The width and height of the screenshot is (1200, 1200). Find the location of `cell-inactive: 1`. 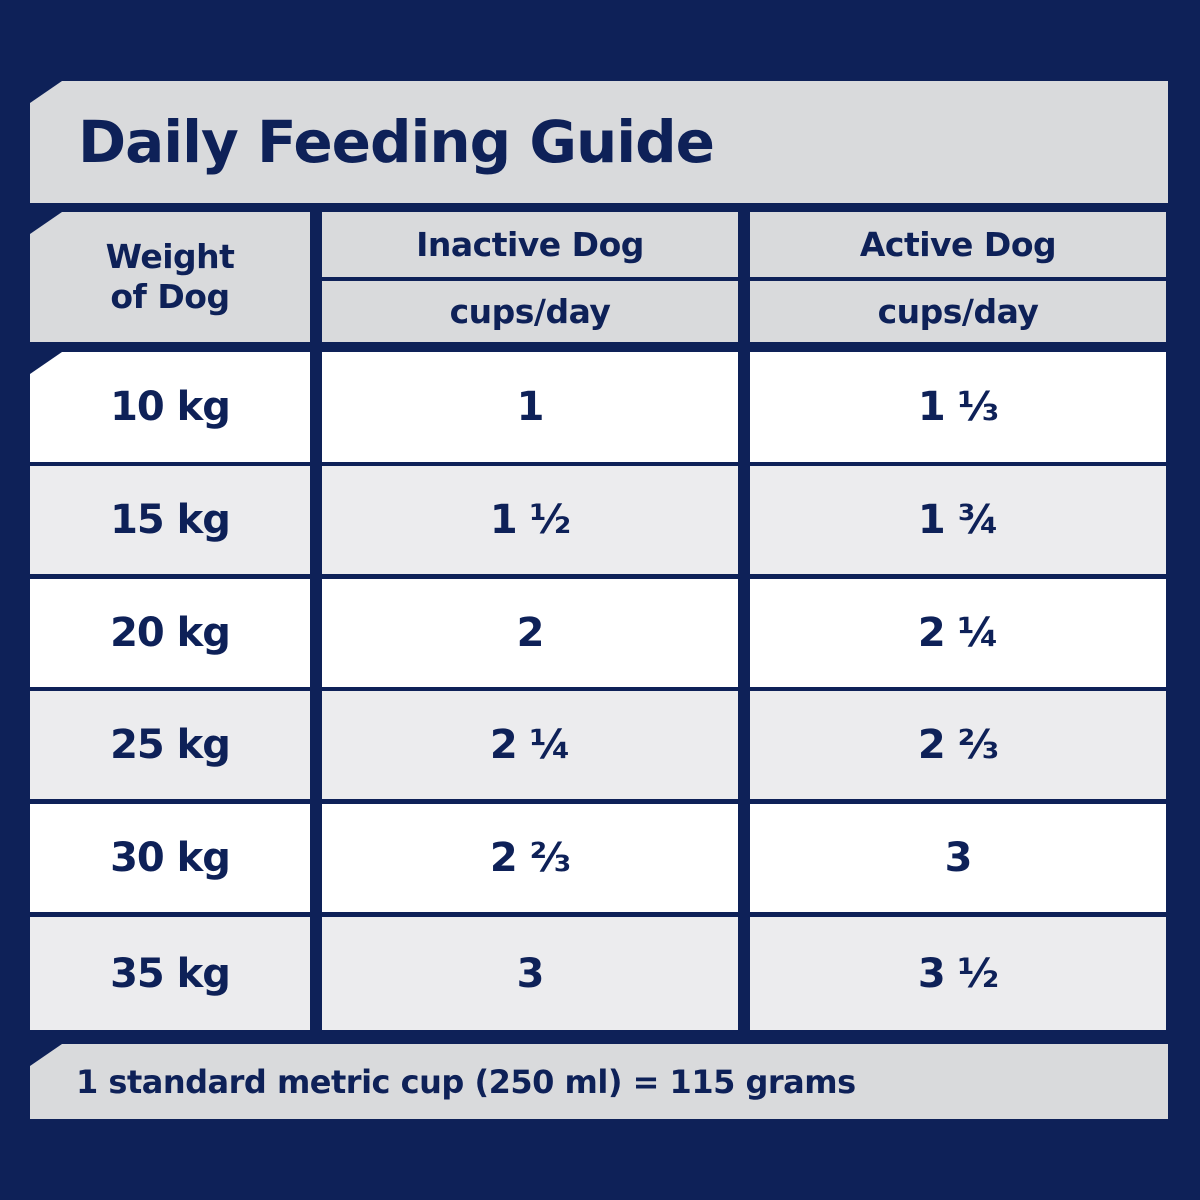

cell-inactive: 1 is located at coordinates (530, 407).